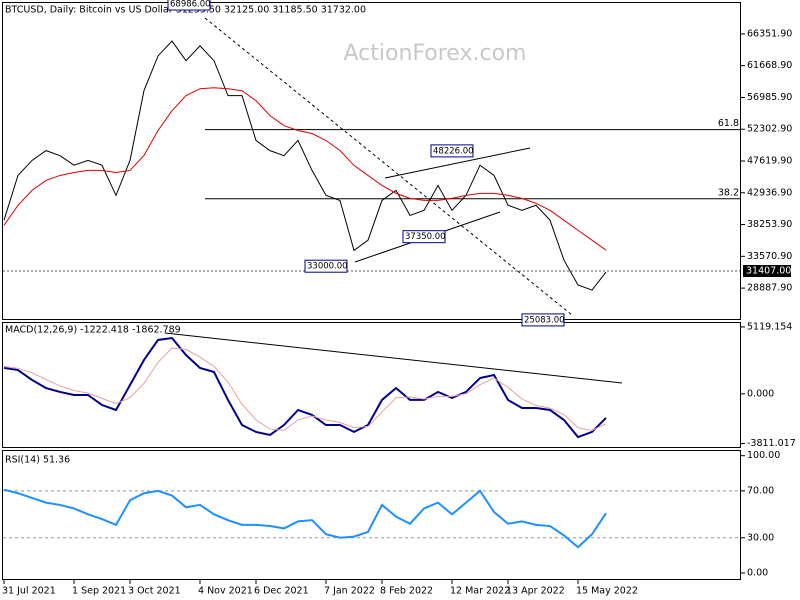  Describe the element at coordinates (760, 393) in the screenshot. I see `y-tick-label: 0.000` at that location.